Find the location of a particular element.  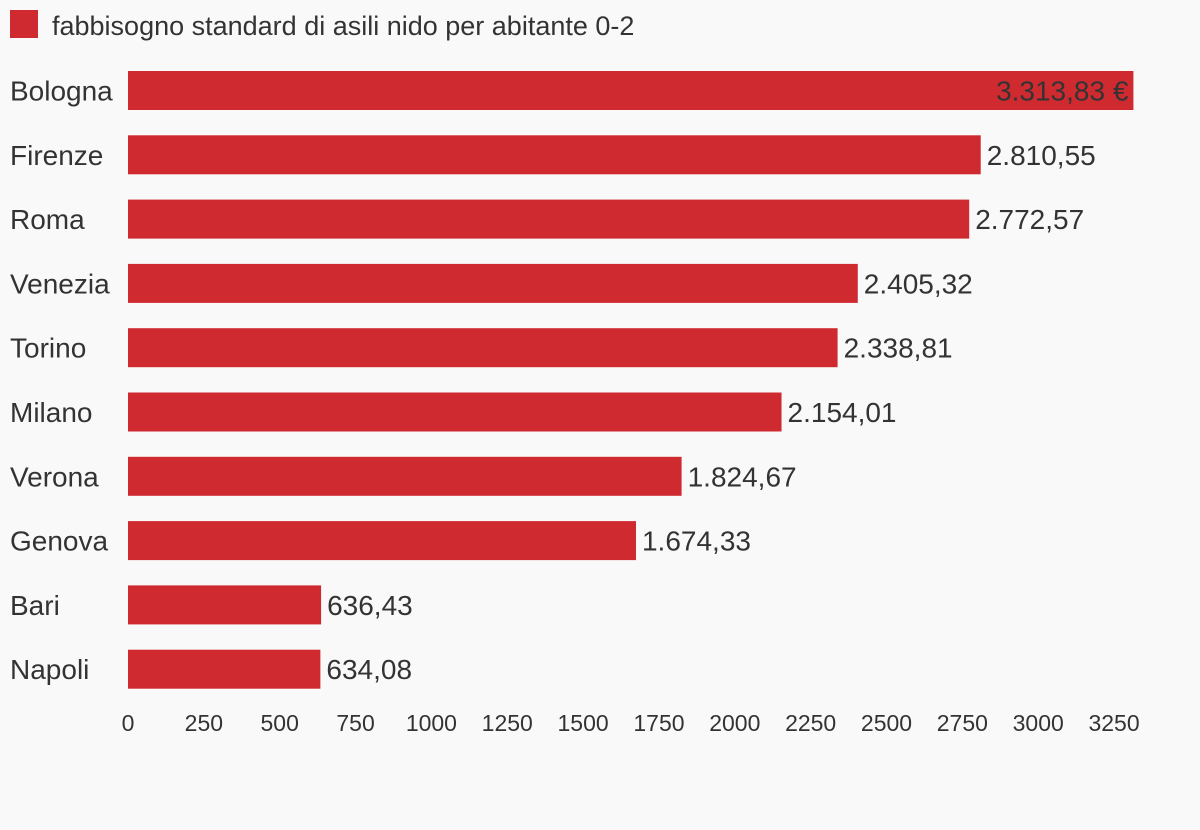

category-label: Torino is located at coordinates (48, 348).